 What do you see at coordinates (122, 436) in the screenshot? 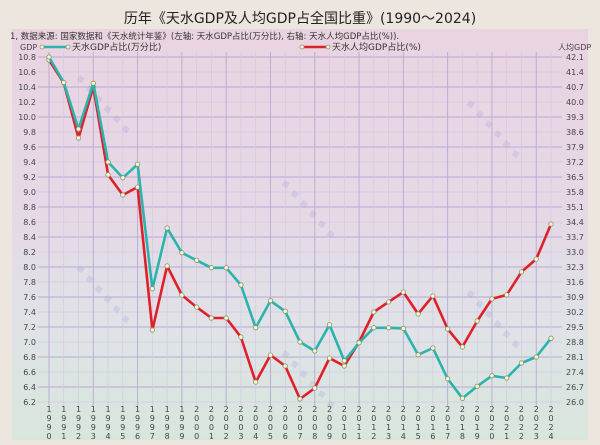
I see `x-axis-tick-label: 5` at bounding box center [122, 436].